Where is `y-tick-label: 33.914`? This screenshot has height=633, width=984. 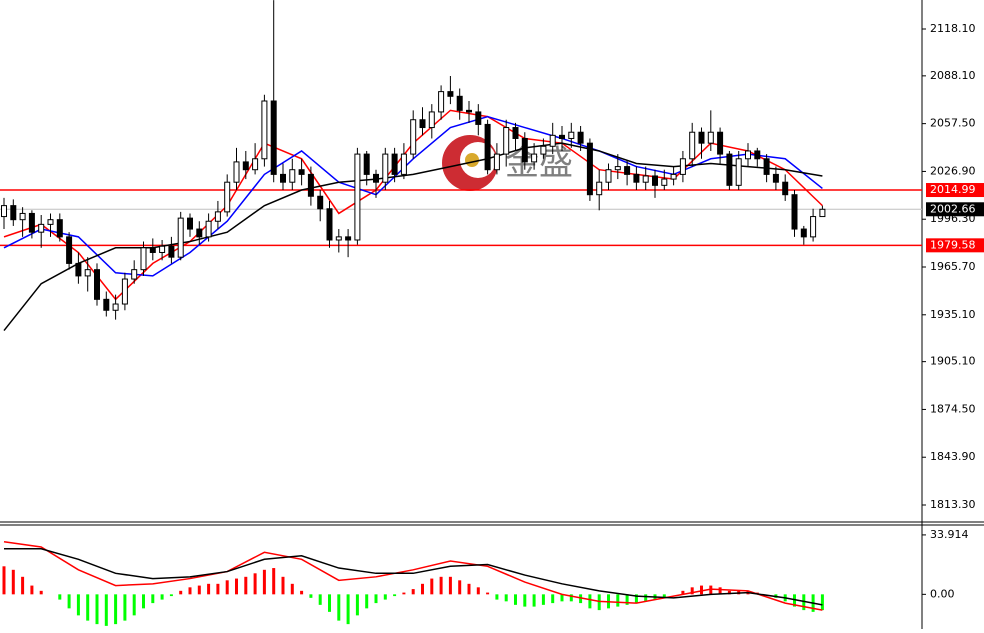 y-tick-label: 33.914 is located at coordinates (949, 534).